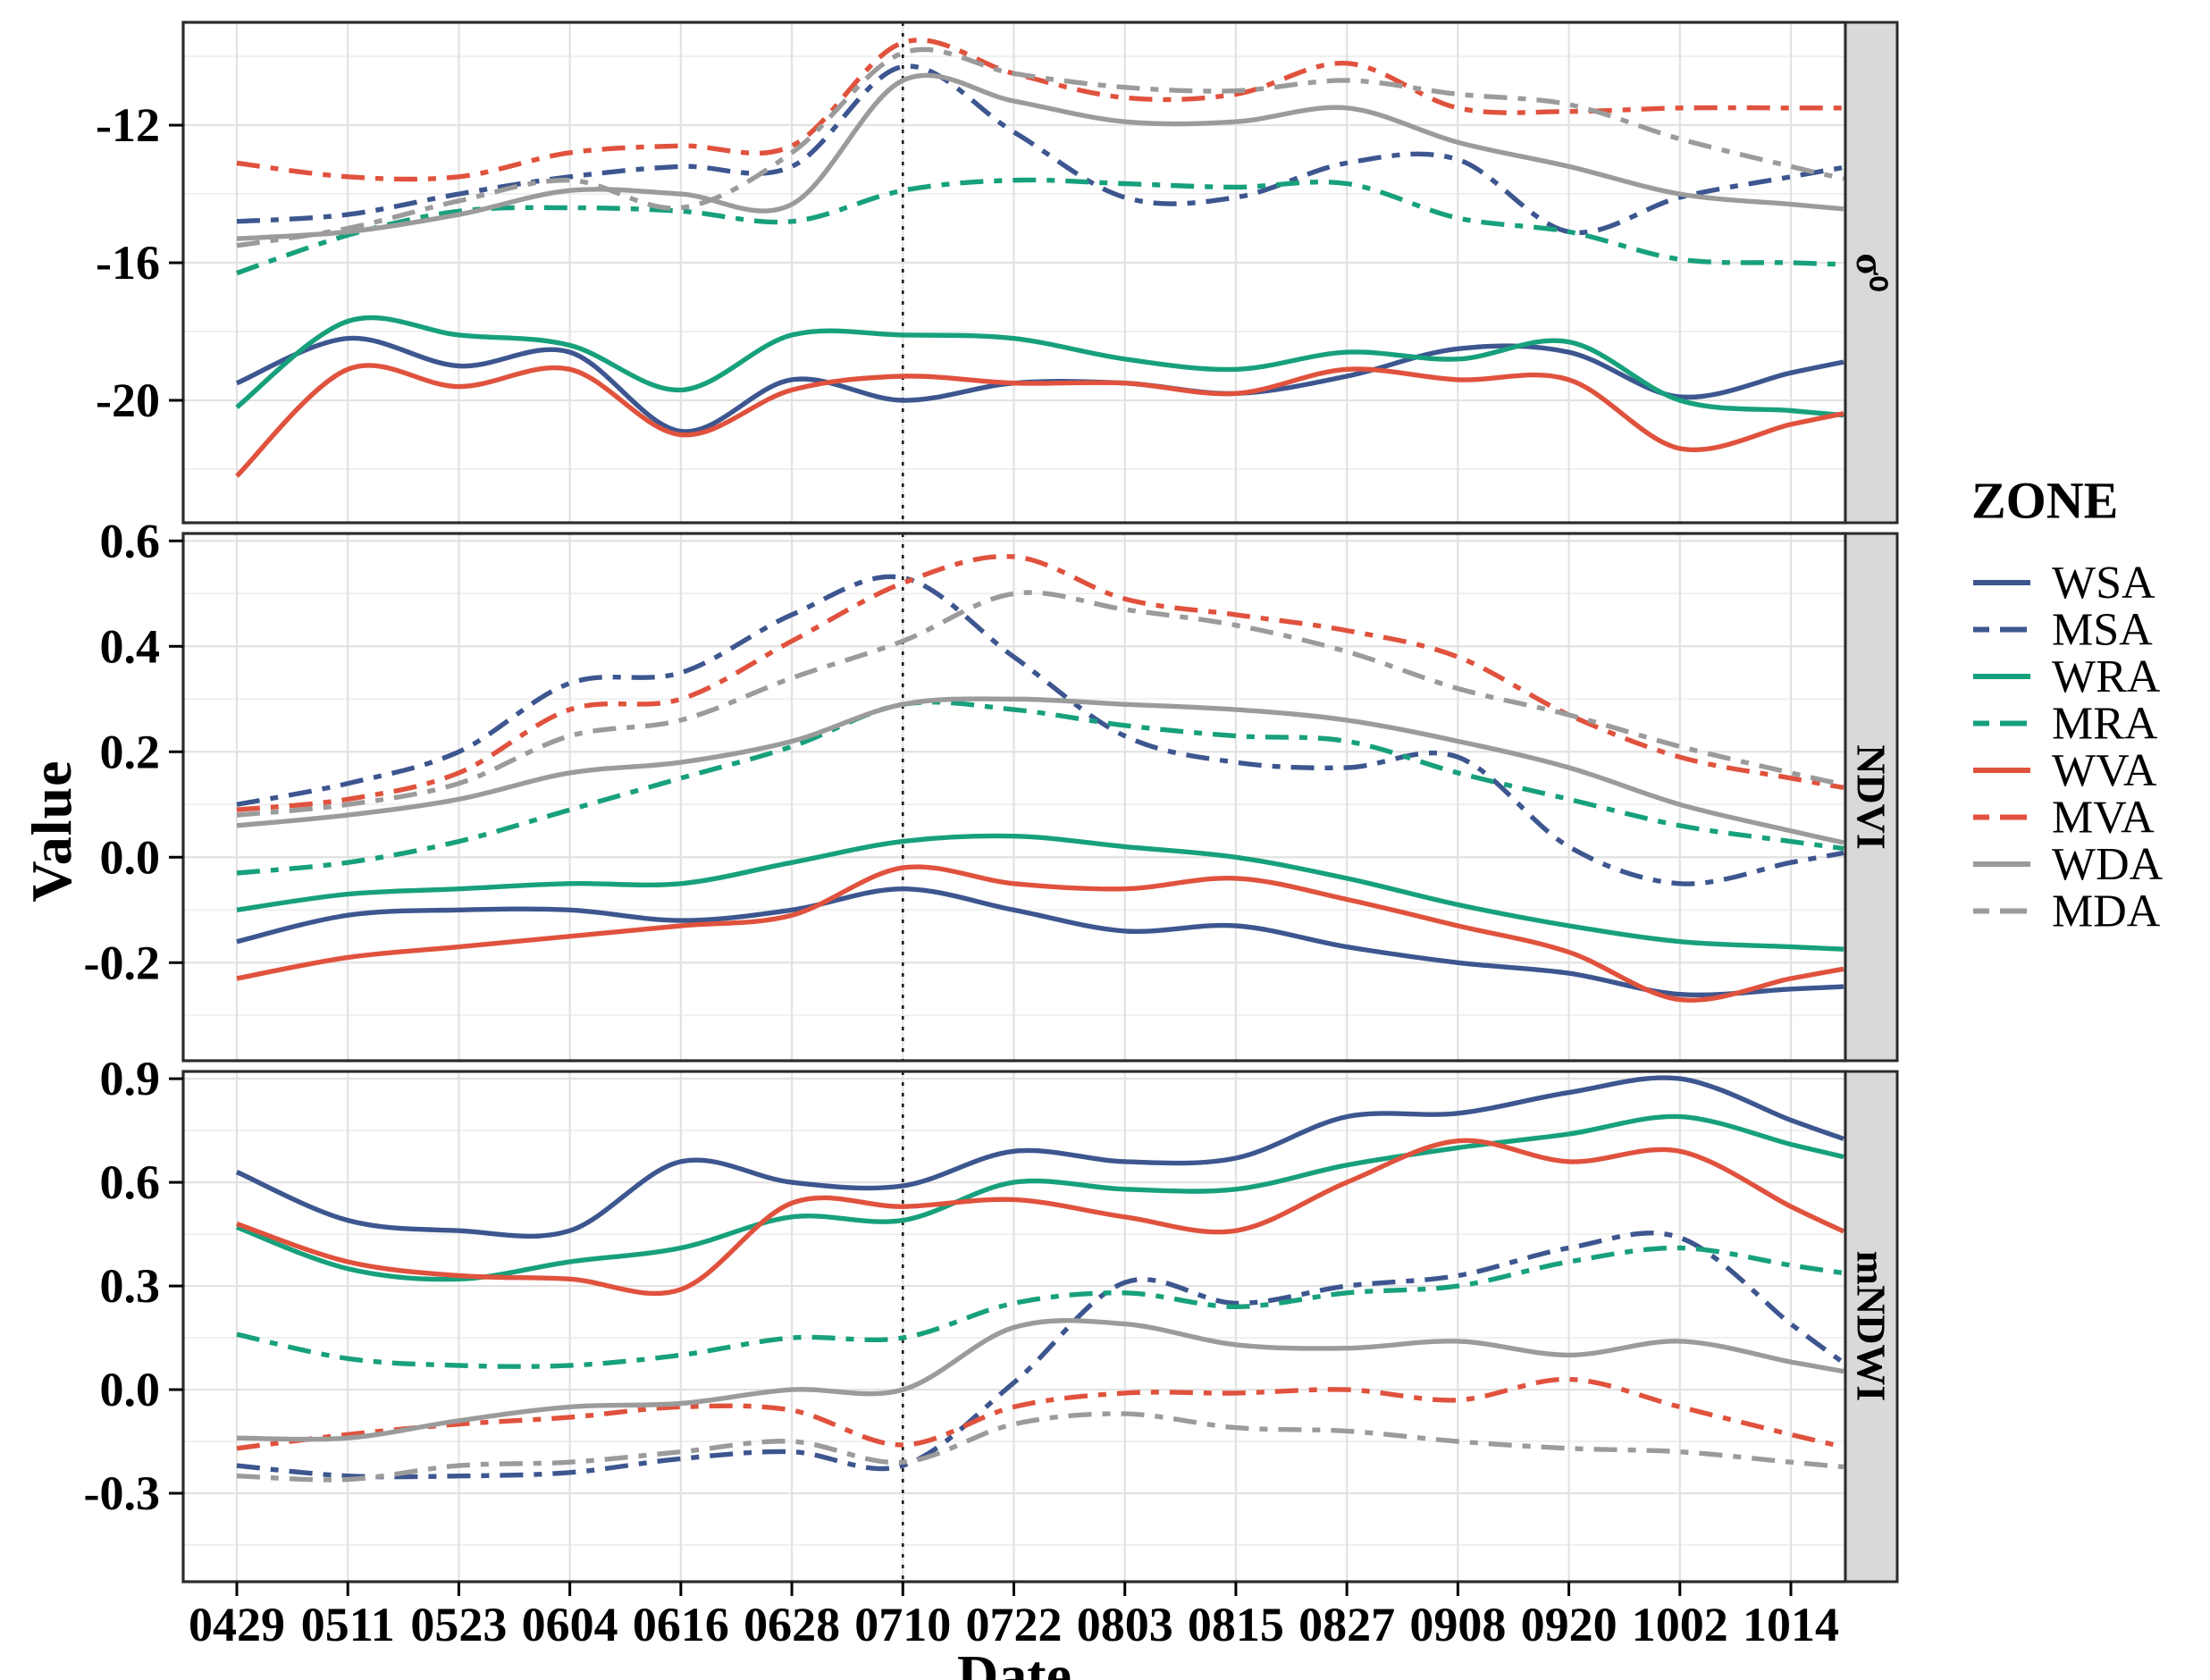 The image size is (2210, 1680). What do you see at coordinates (2045, 500) in the screenshot?
I see `legend-title: ZONE` at bounding box center [2045, 500].